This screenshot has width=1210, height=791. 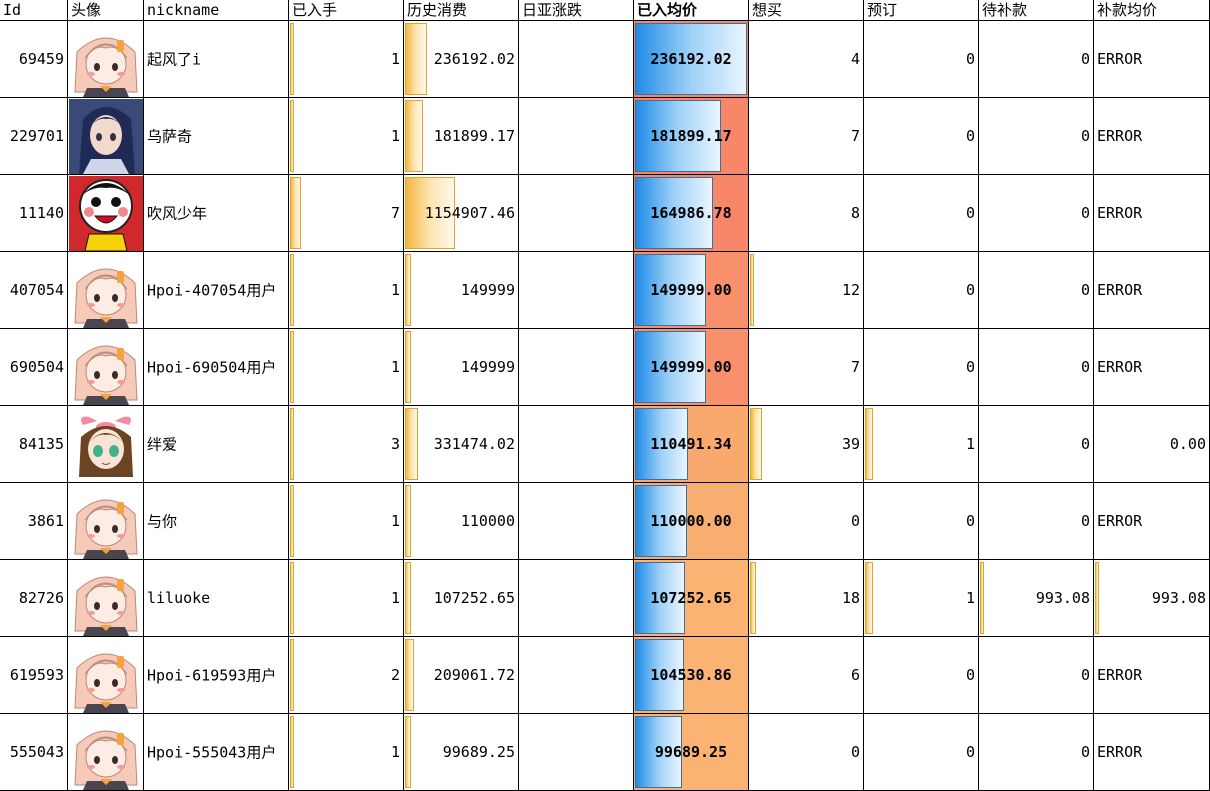 What do you see at coordinates (216, 136) in the screenshot?
I see `cell-nickname: 乌萨奇` at bounding box center [216, 136].